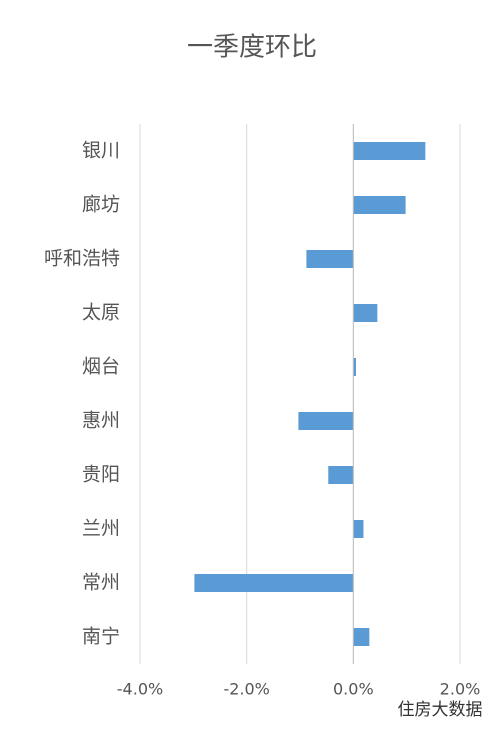  Describe the element at coordinates (246, 689) in the screenshot. I see `x-tick-label: -2.0%` at that location.